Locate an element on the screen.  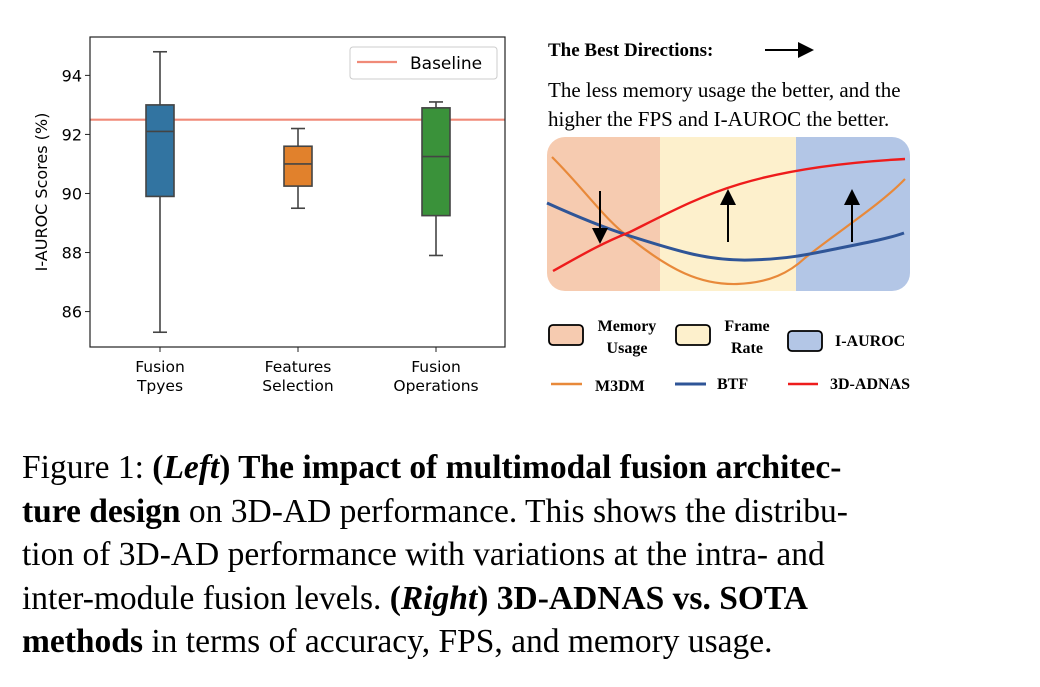
y-tick-label: 94 is located at coordinates (72, 75).